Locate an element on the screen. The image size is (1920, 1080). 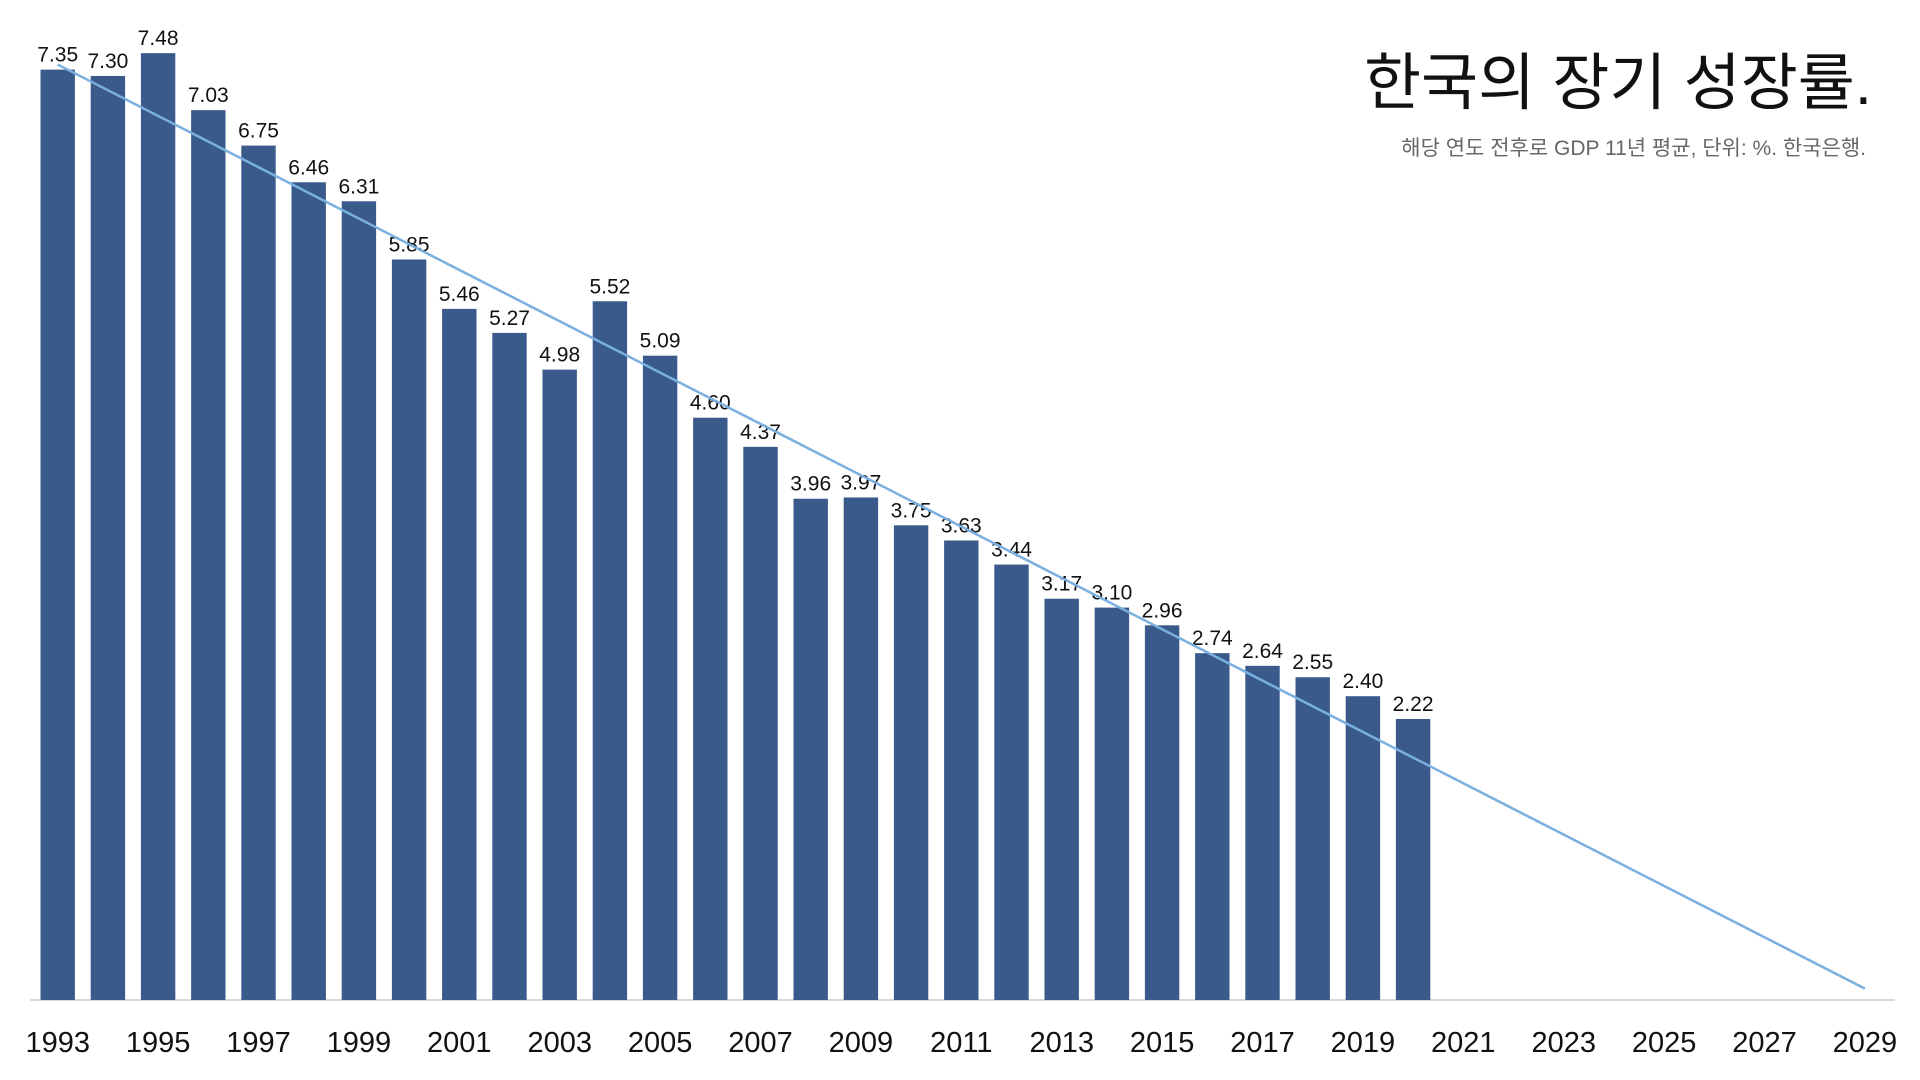
value-label: 2.55 is located at coordinates (1312, 662).